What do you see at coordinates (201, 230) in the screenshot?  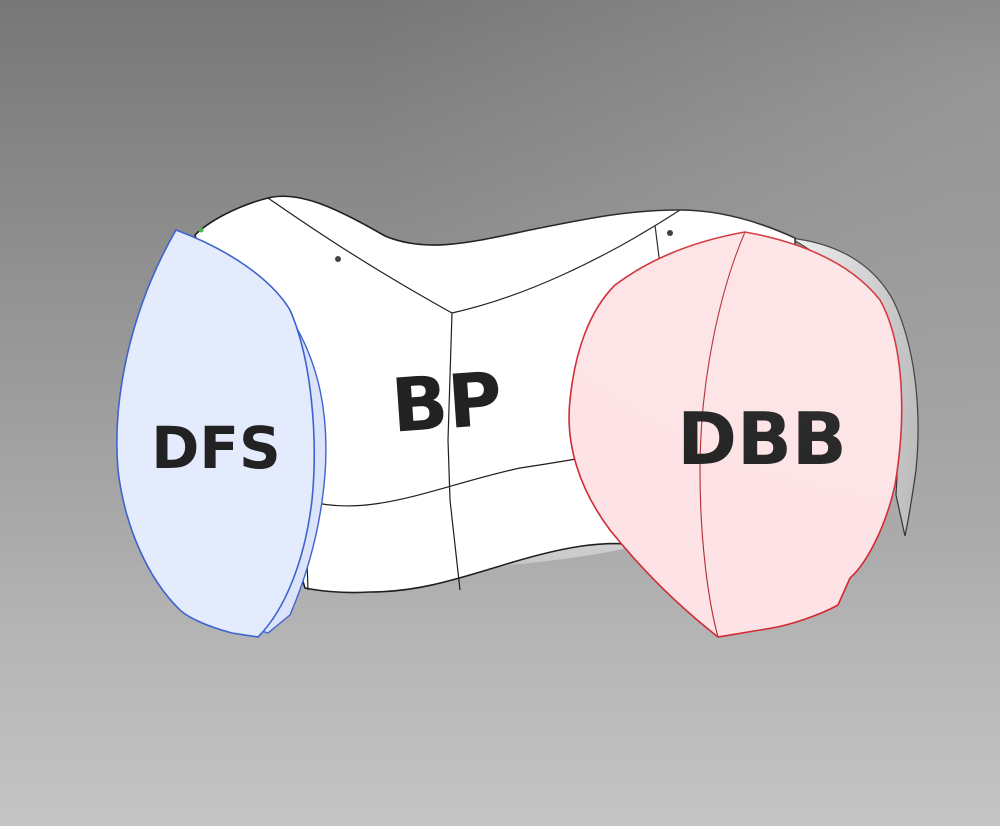 I see `marker-dot-green` at bounding box center [201, 230].